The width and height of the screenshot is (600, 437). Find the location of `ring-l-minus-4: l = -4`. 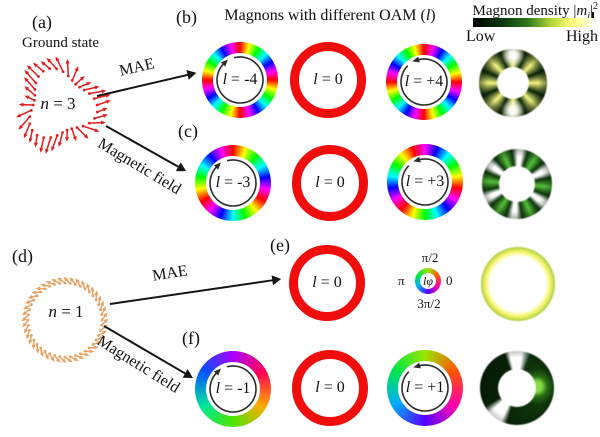

ring-l-minus-4: l = -4 is located at coordinates (240, 80).